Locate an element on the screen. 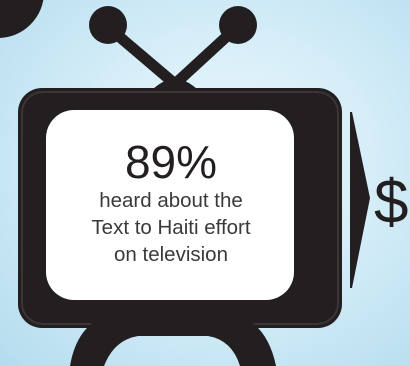  stat-value: 89% is located at coordinates (171, 162).